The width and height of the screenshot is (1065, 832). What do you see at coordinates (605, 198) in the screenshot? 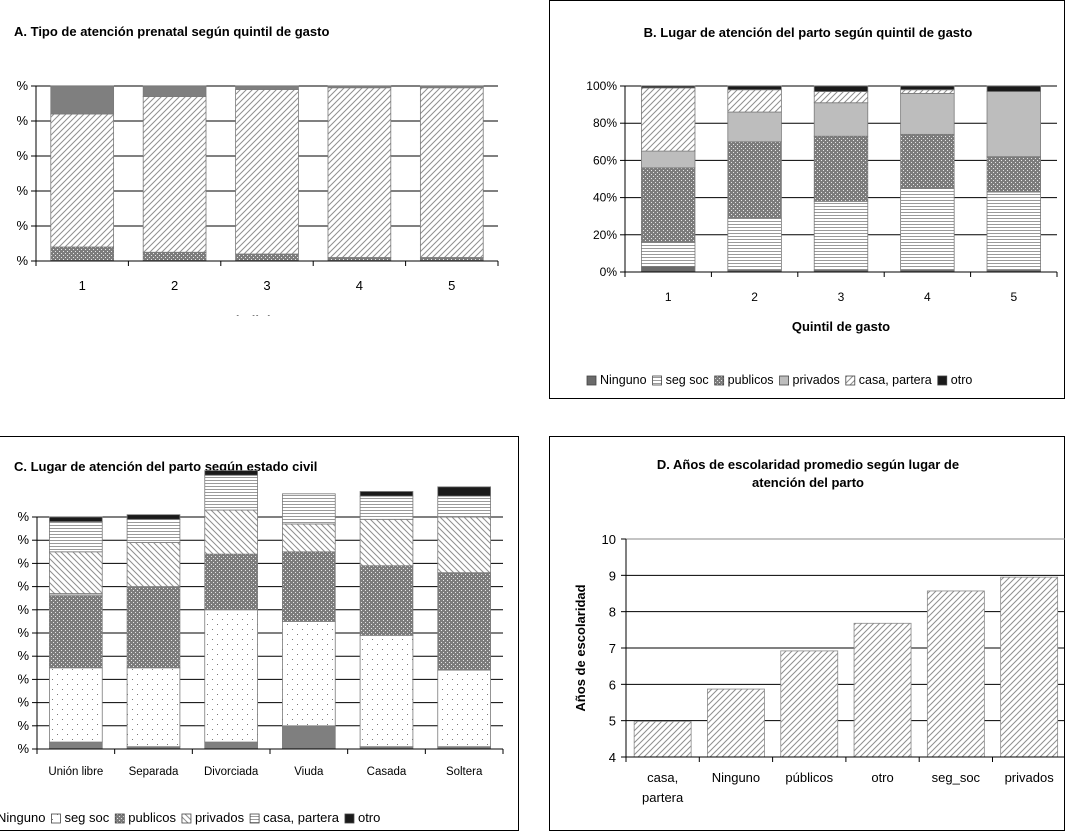
I see `y-tick-label: 40%` at bounding box center [605, 198].